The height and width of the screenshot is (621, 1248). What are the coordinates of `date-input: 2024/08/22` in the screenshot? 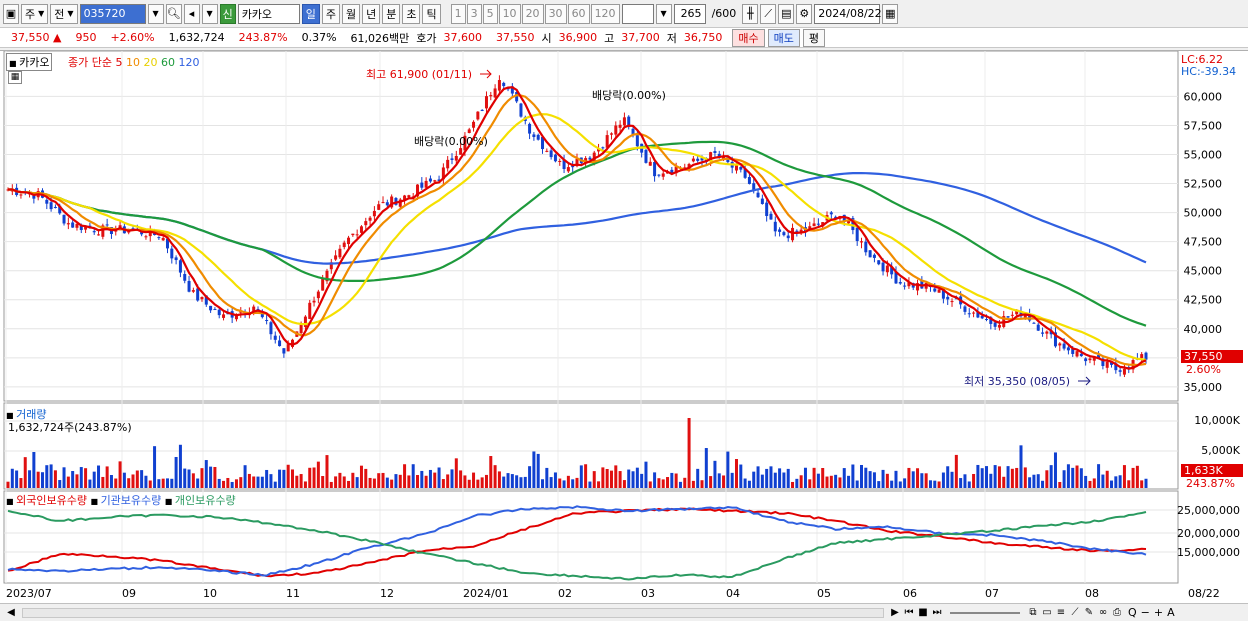 It's located at (848, 13).